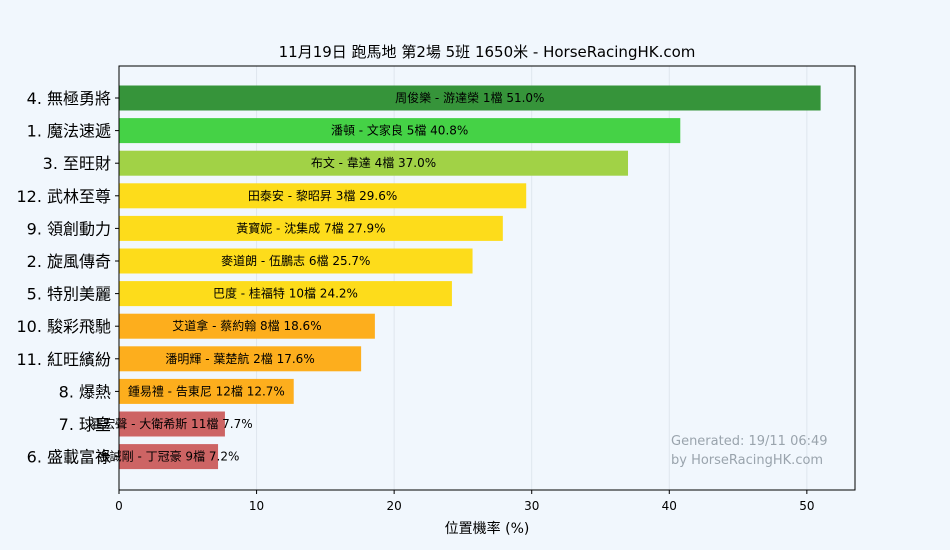 This screenshot has width=950, height=550. I want to click on bar-label: 艾道拿 - 蔡約翰 8檔 18.6%, so click(246, 325).